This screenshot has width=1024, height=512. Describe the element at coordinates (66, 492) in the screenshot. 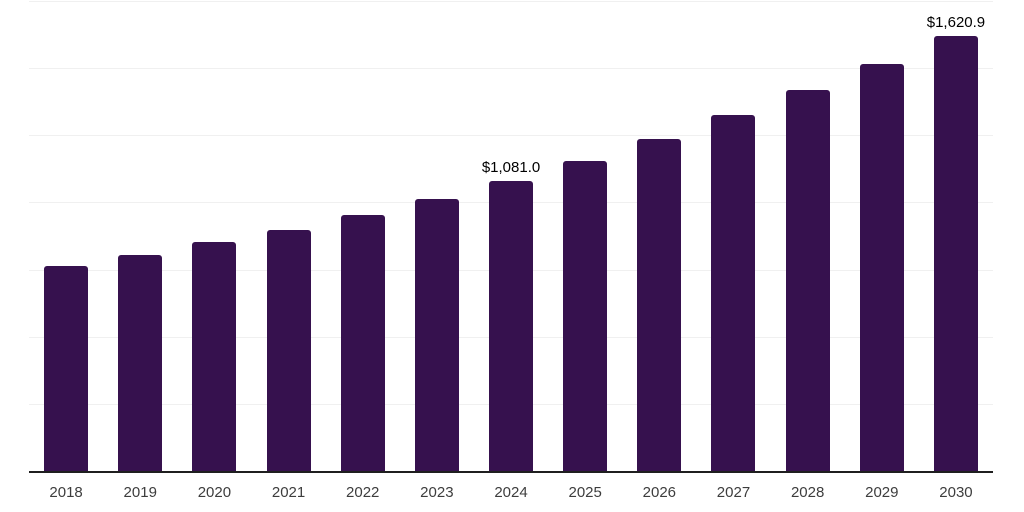

I see `x-tick-label: 2018` at that location.